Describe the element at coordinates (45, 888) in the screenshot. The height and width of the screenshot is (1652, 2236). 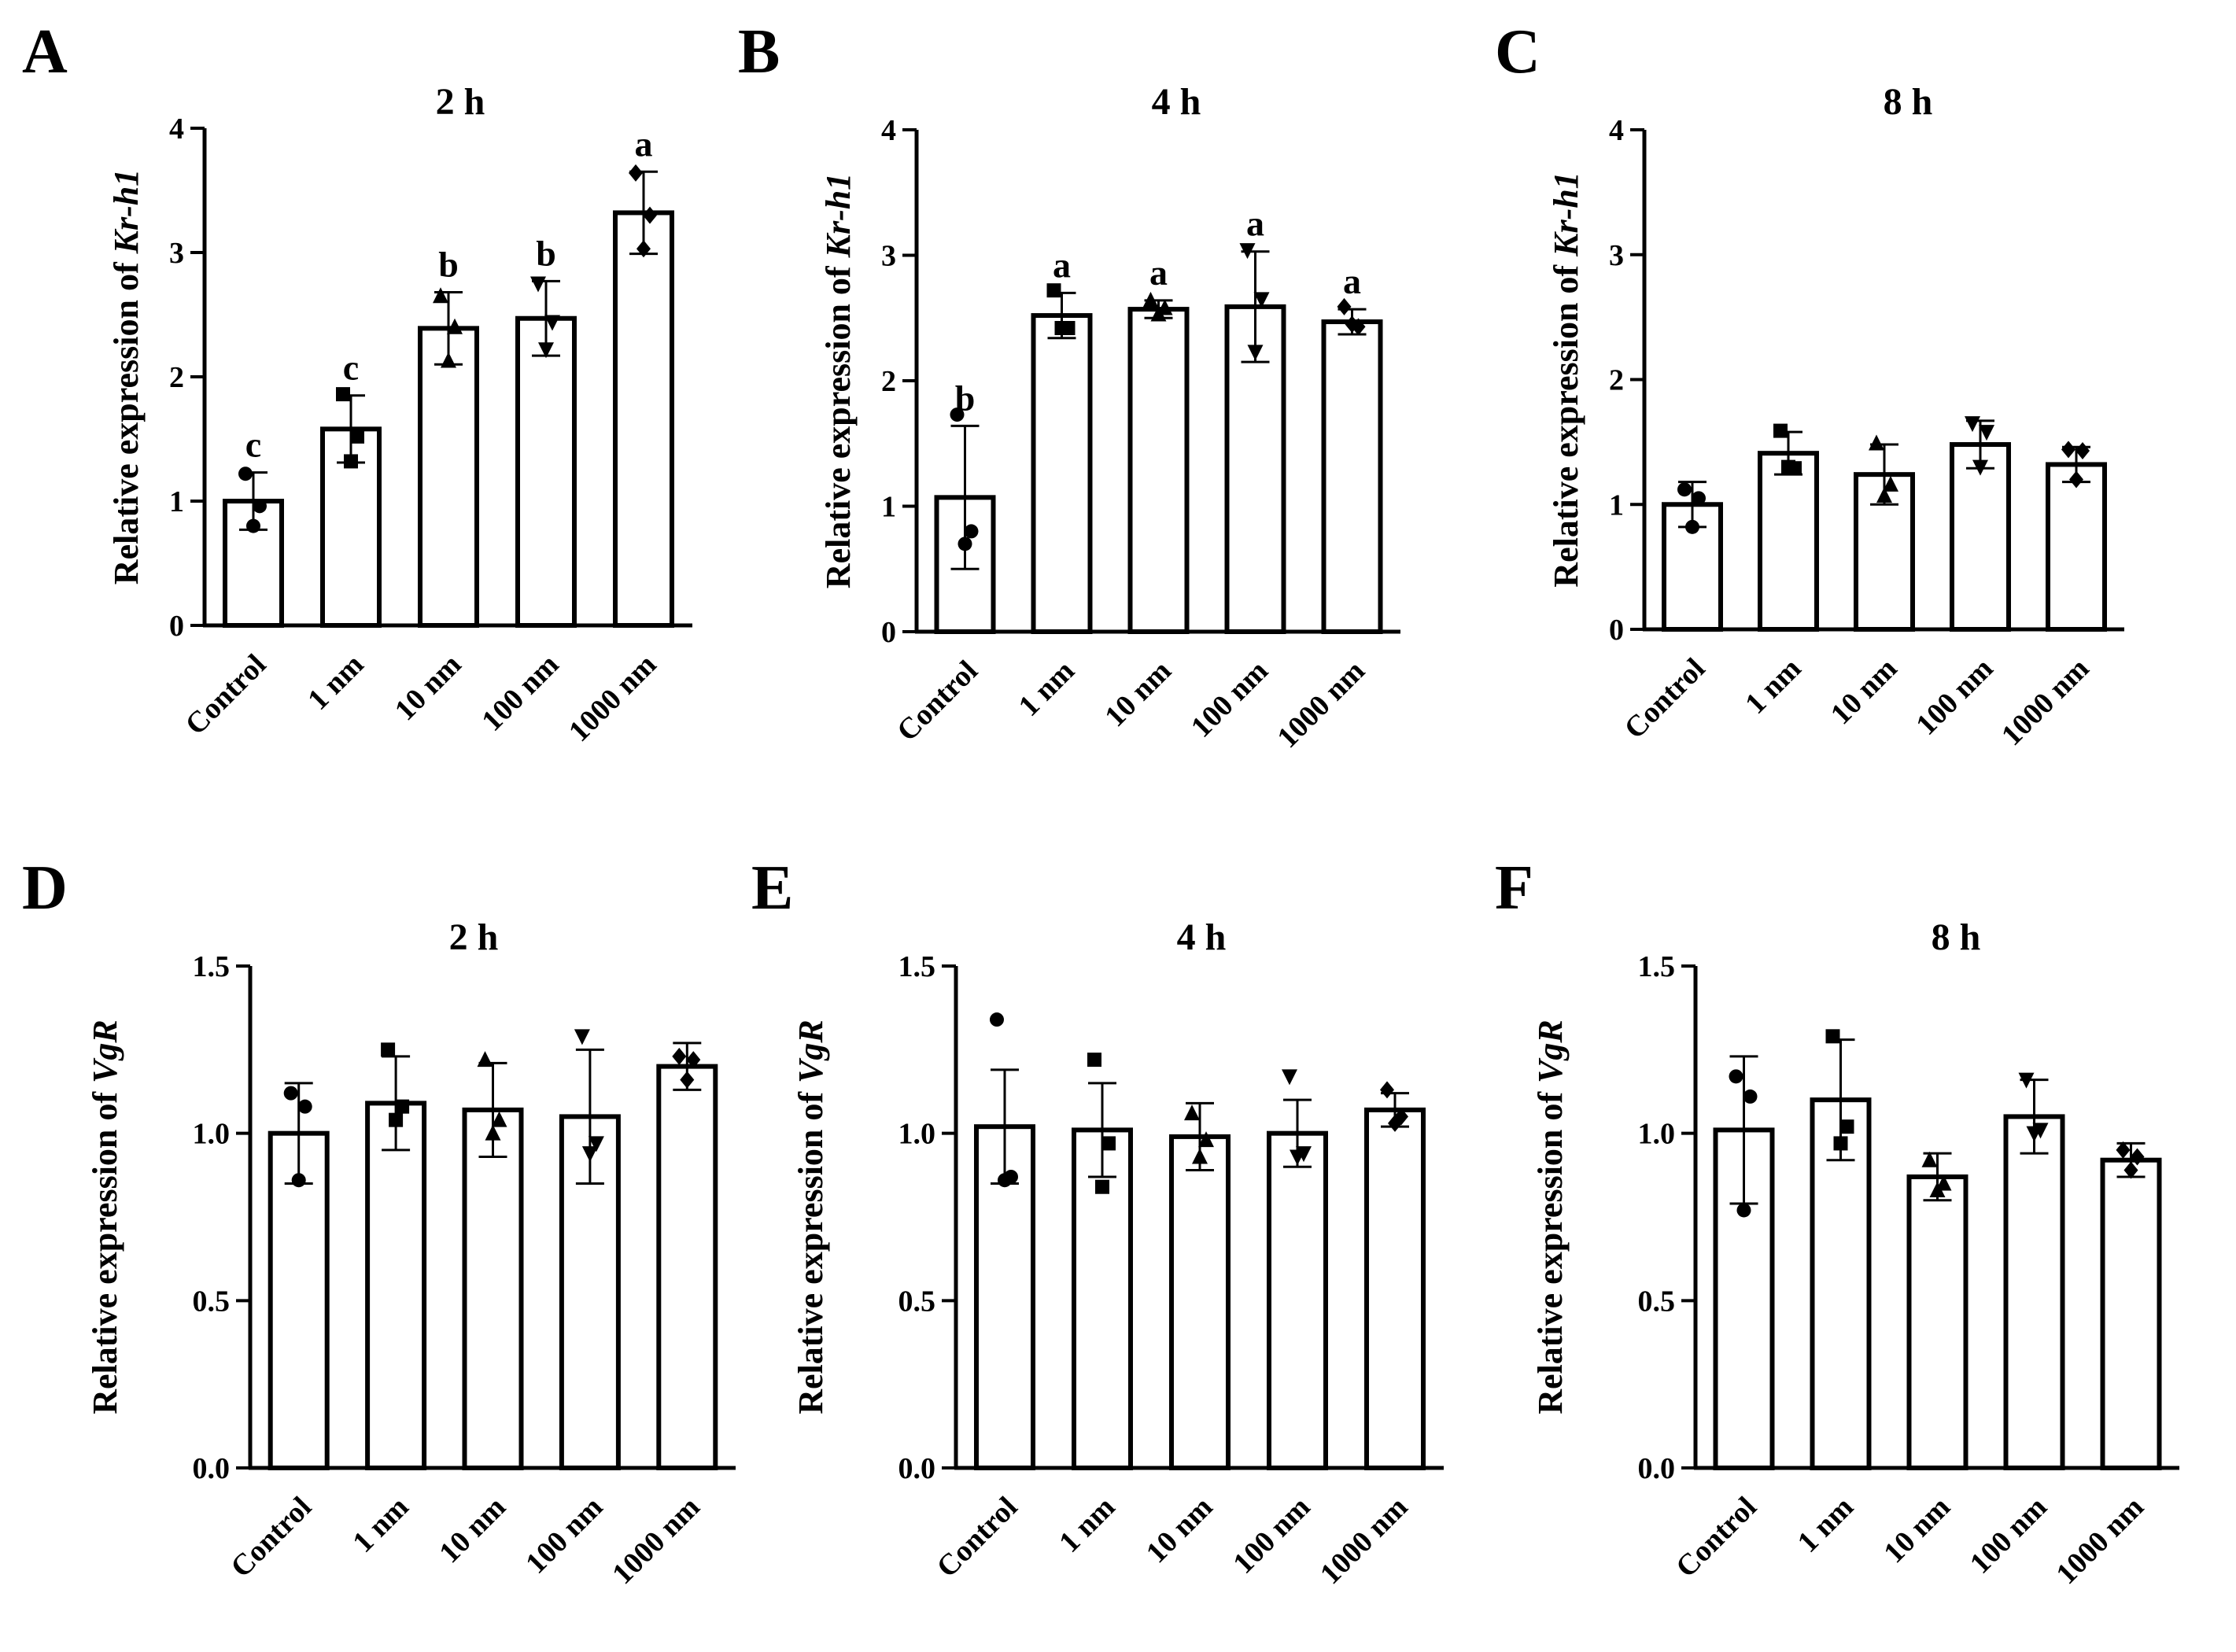
I see `panel-letter: D` at that location.